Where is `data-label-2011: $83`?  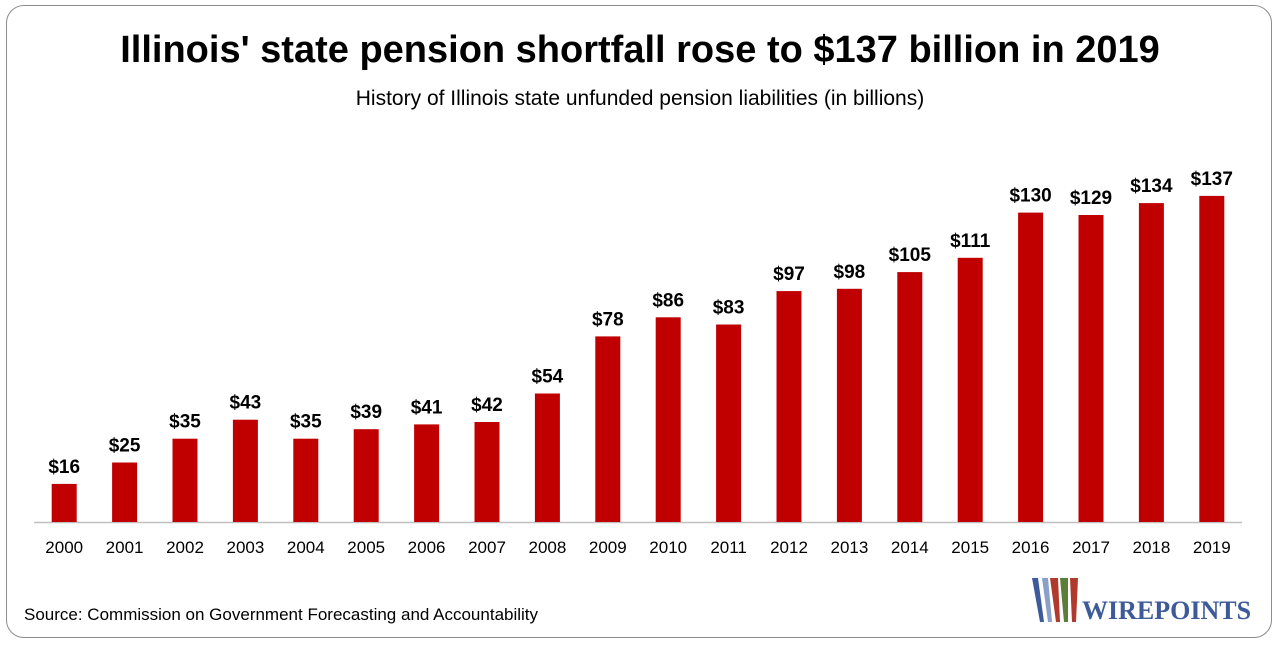 data-label-2011: $83 is located at coordinates (729, 308).